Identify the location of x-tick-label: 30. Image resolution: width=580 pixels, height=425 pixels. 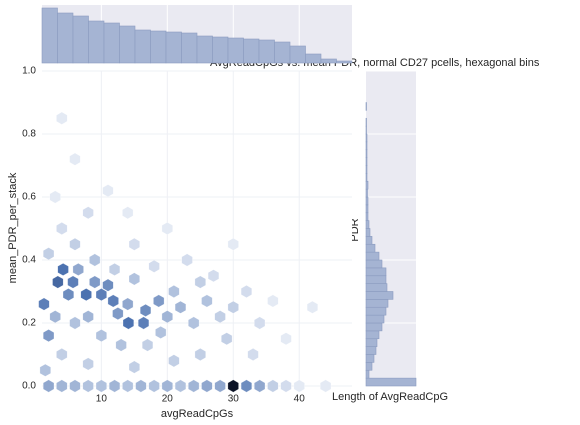
(234, 399).